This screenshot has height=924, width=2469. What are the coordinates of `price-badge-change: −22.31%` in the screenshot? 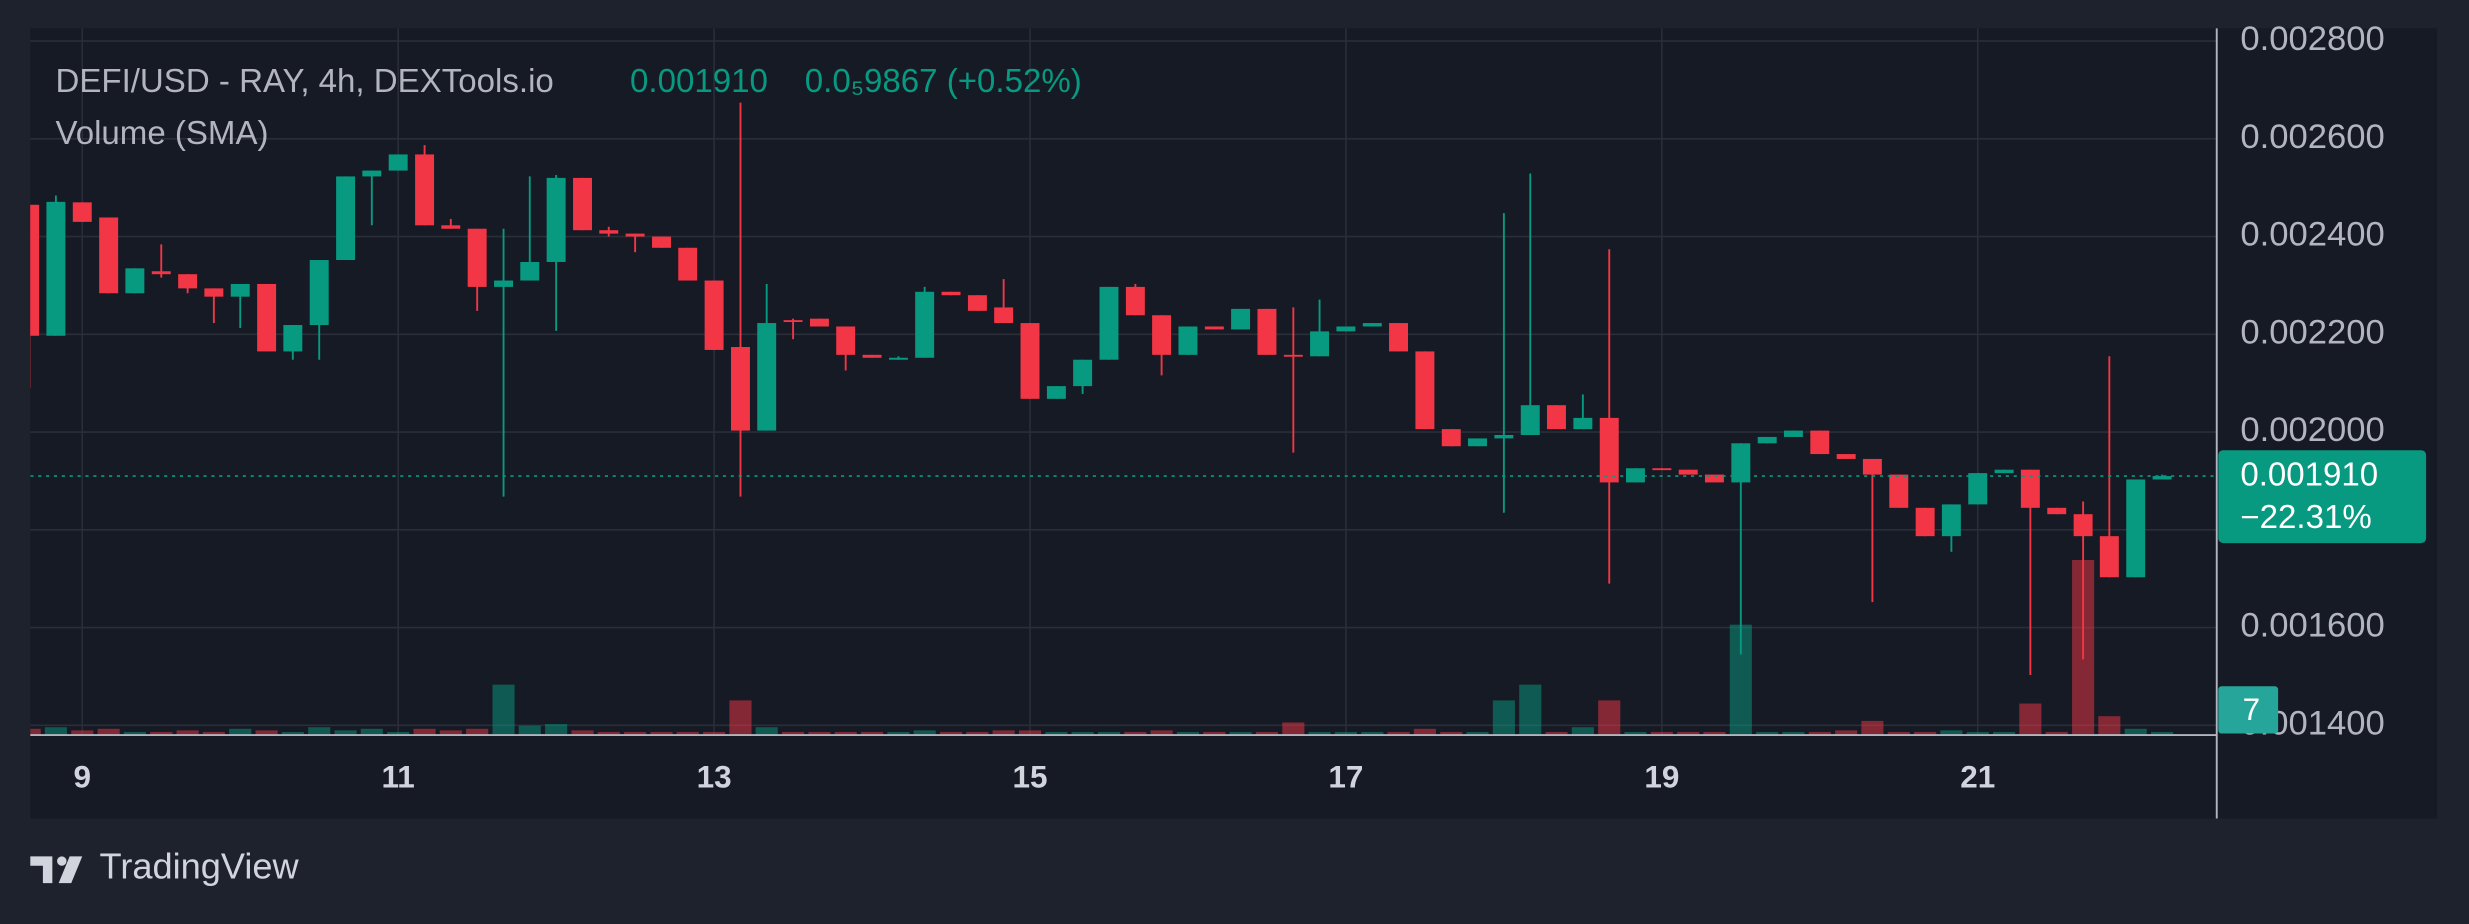 It's located at (2305, 517).